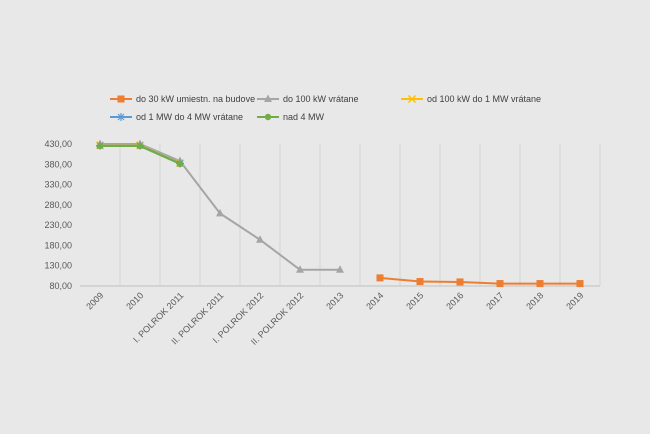 This screenshot has height=434, width=650. What do you see at coordinates (574, 300) in the screenshot?
I see `x-tick-label: 2019` at bounding box center [574, 300].